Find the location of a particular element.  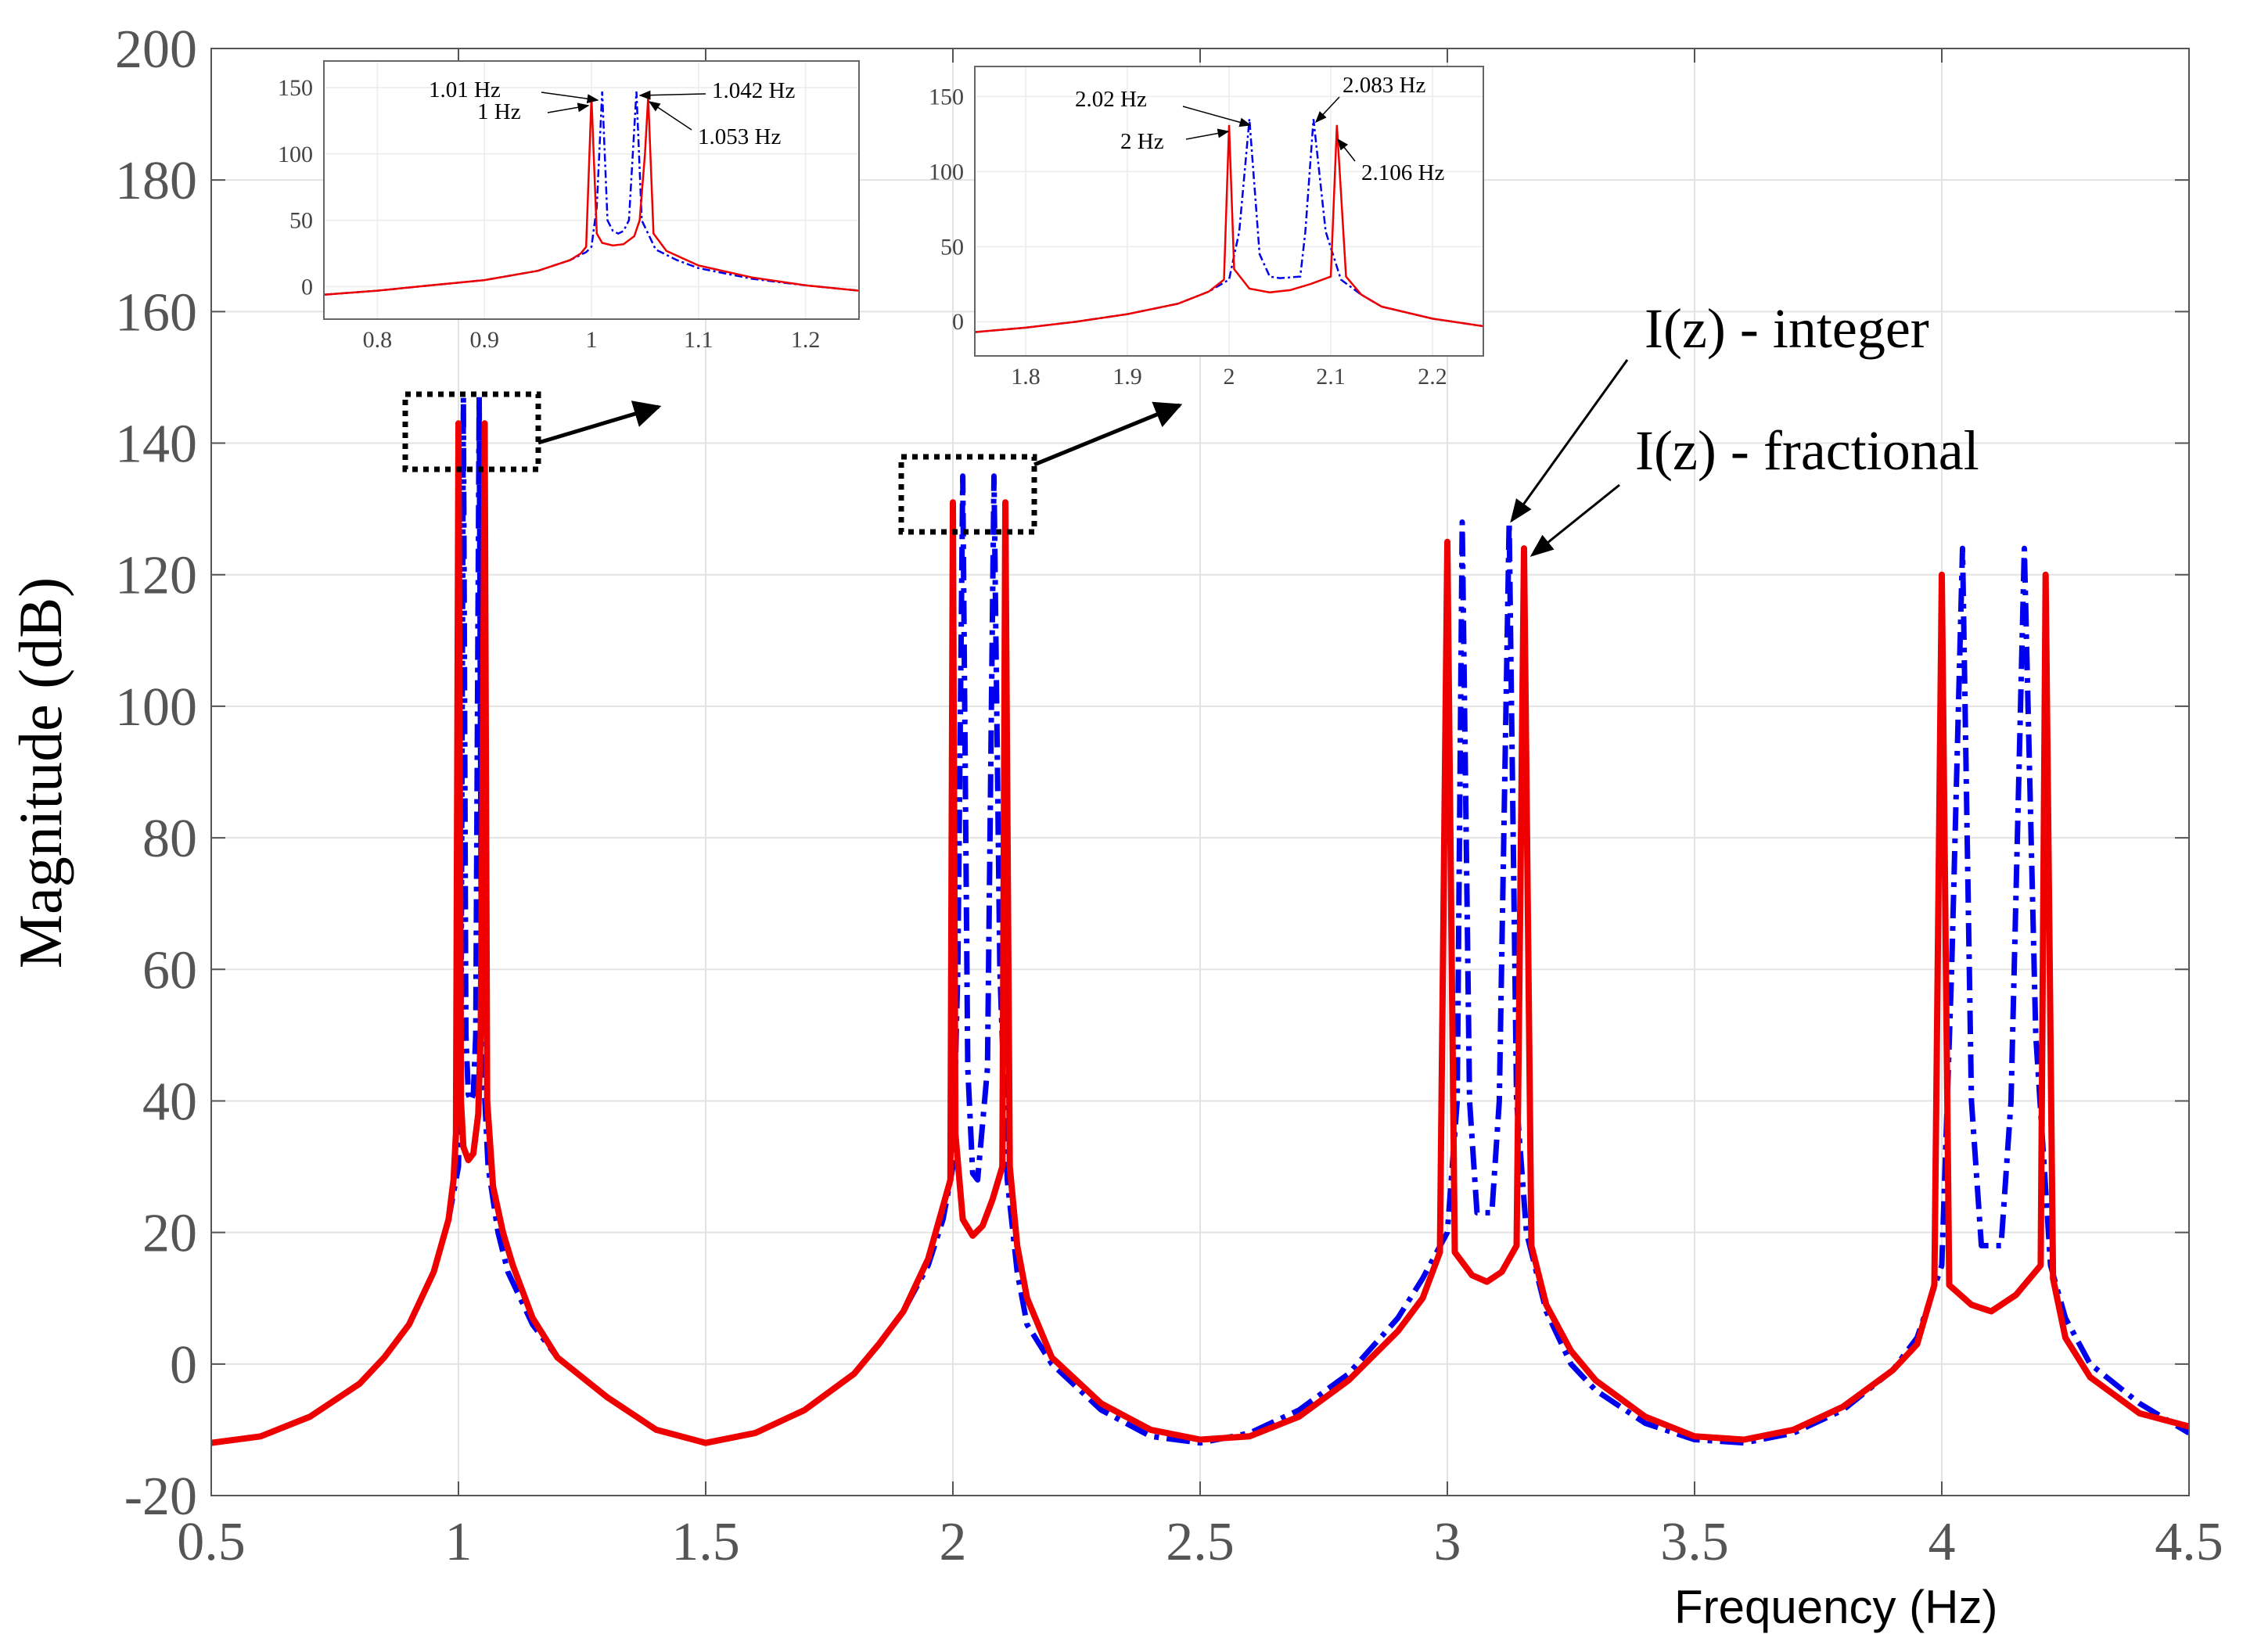

inset-2hz-label-2: 2 Hz is located at coordinates (1142, 141).